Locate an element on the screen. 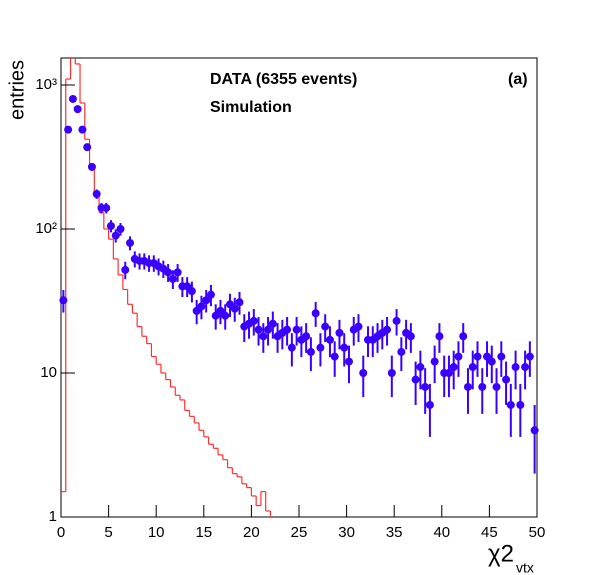 The height and width of the screenshot is (575, 598). x-tick-label: 5 is located at coordinates (108, 532).